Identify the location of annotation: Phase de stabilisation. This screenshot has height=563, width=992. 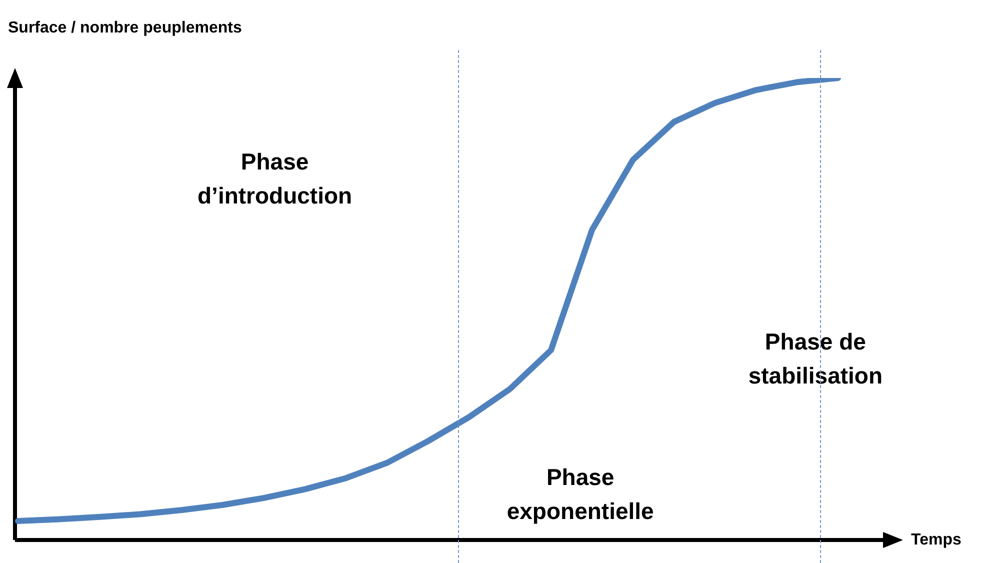
(815, 358).